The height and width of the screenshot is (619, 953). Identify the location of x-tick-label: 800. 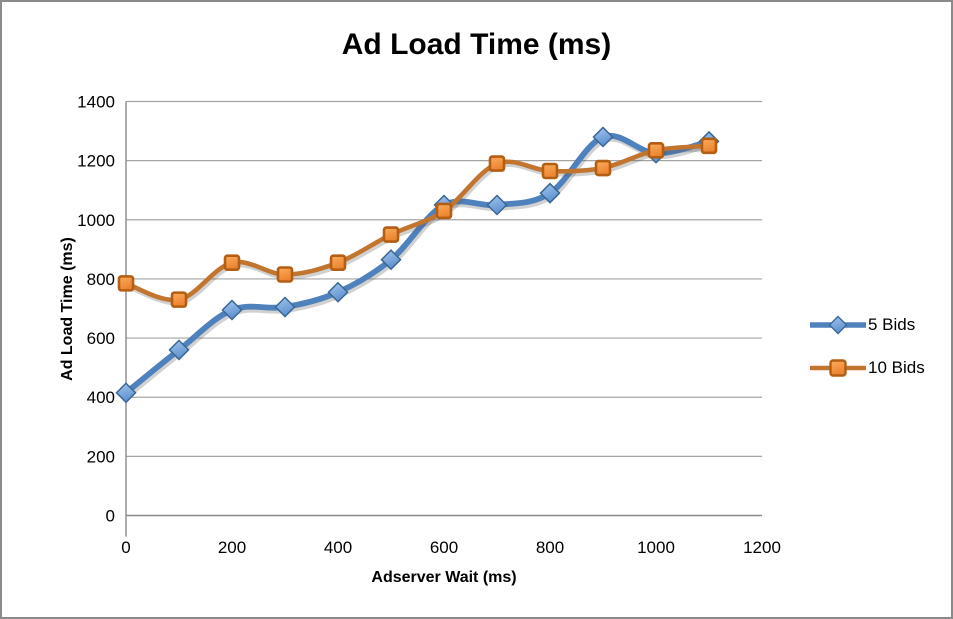
(550, 547).